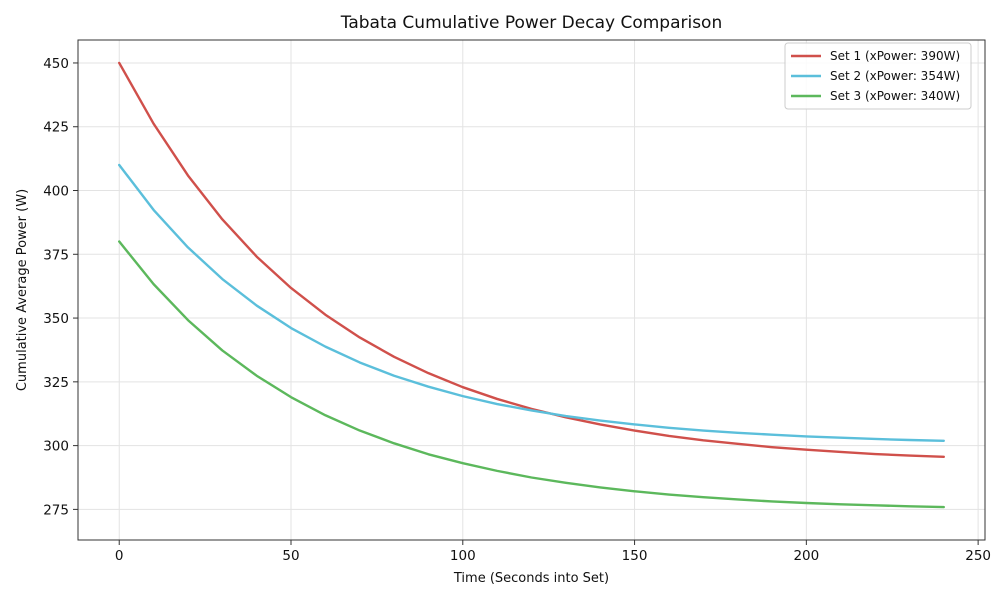 The height and width of the screenshot is (600, 1000). What do you see at coordinates (531, 23) in the screenshot?
I see `chart-title: Tabata Cumulative Power Decay Comparison` at bounding box center [531, 23].